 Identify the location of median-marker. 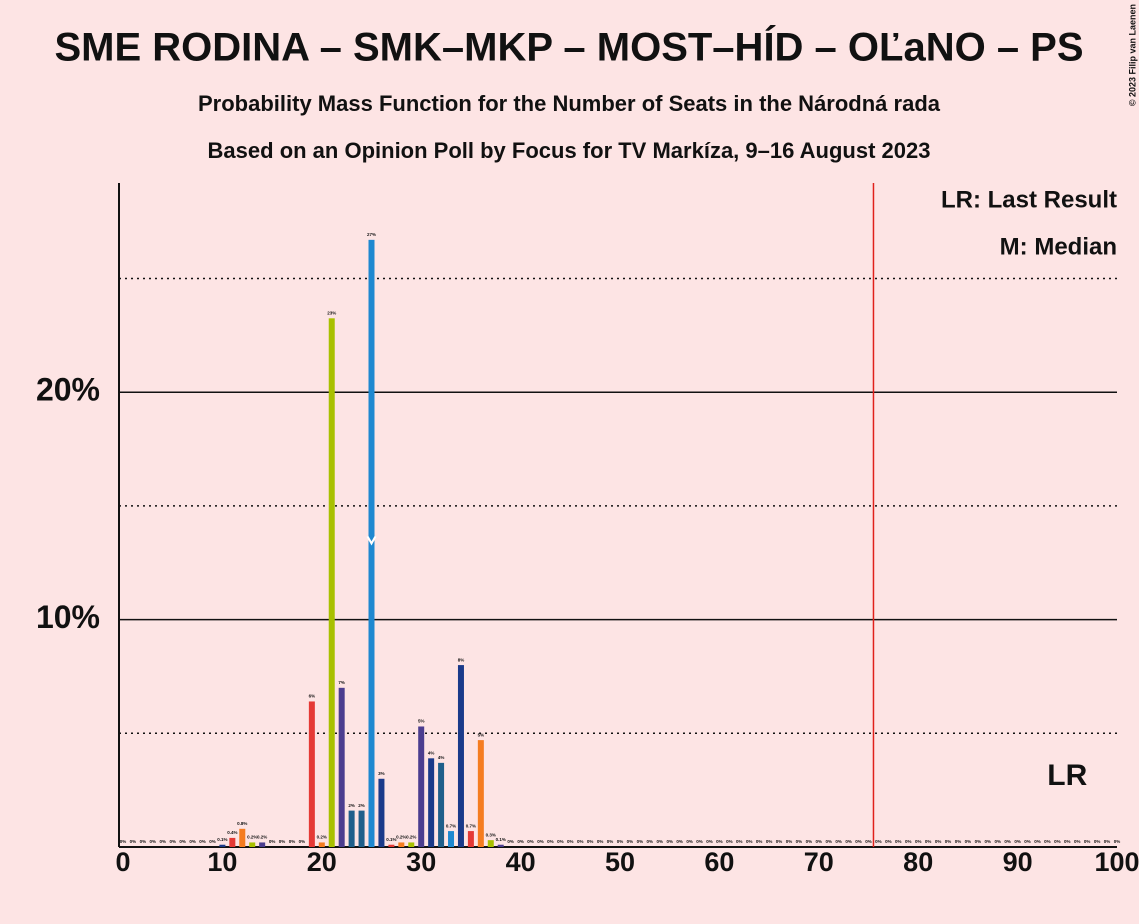
(371, 540).